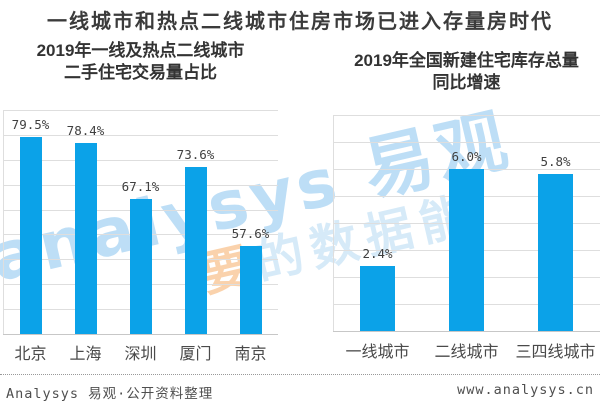 The width and height of the screenshot is (600, 404). I want to click on chart-right-title-line2: 同比增速, so click(466, 83).